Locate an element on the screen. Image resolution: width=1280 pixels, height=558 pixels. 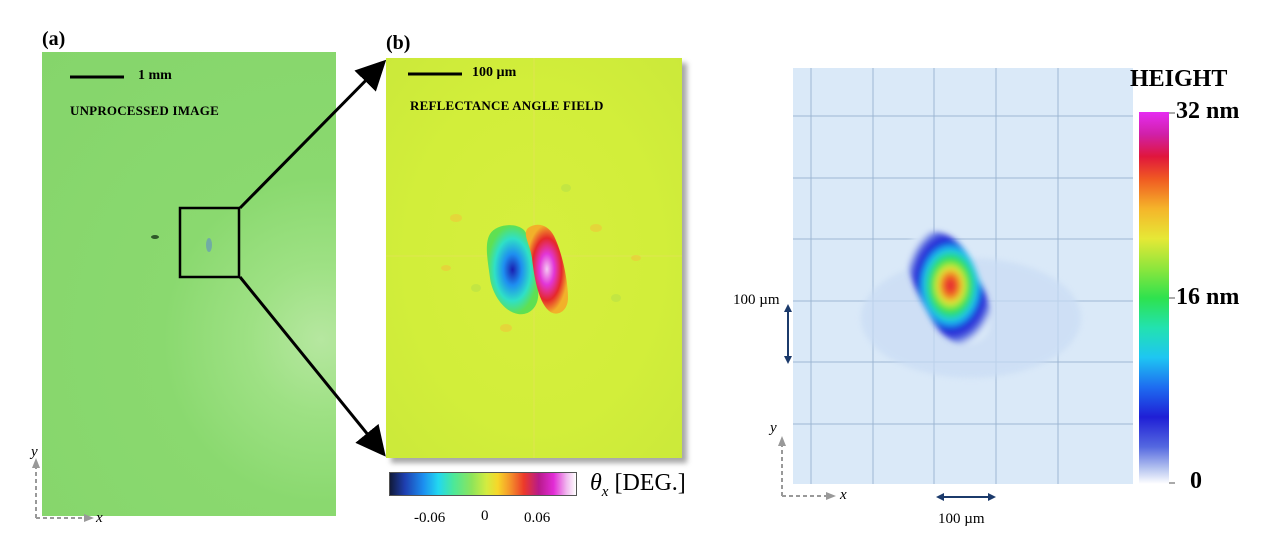
panel-c-dim-vertical-label: 100 µm is located at coordinates (756, 300).